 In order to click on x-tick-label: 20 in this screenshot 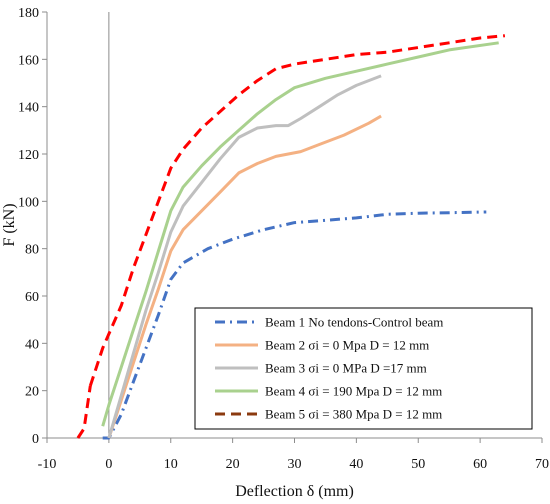, I will do `click(233, 464)`.